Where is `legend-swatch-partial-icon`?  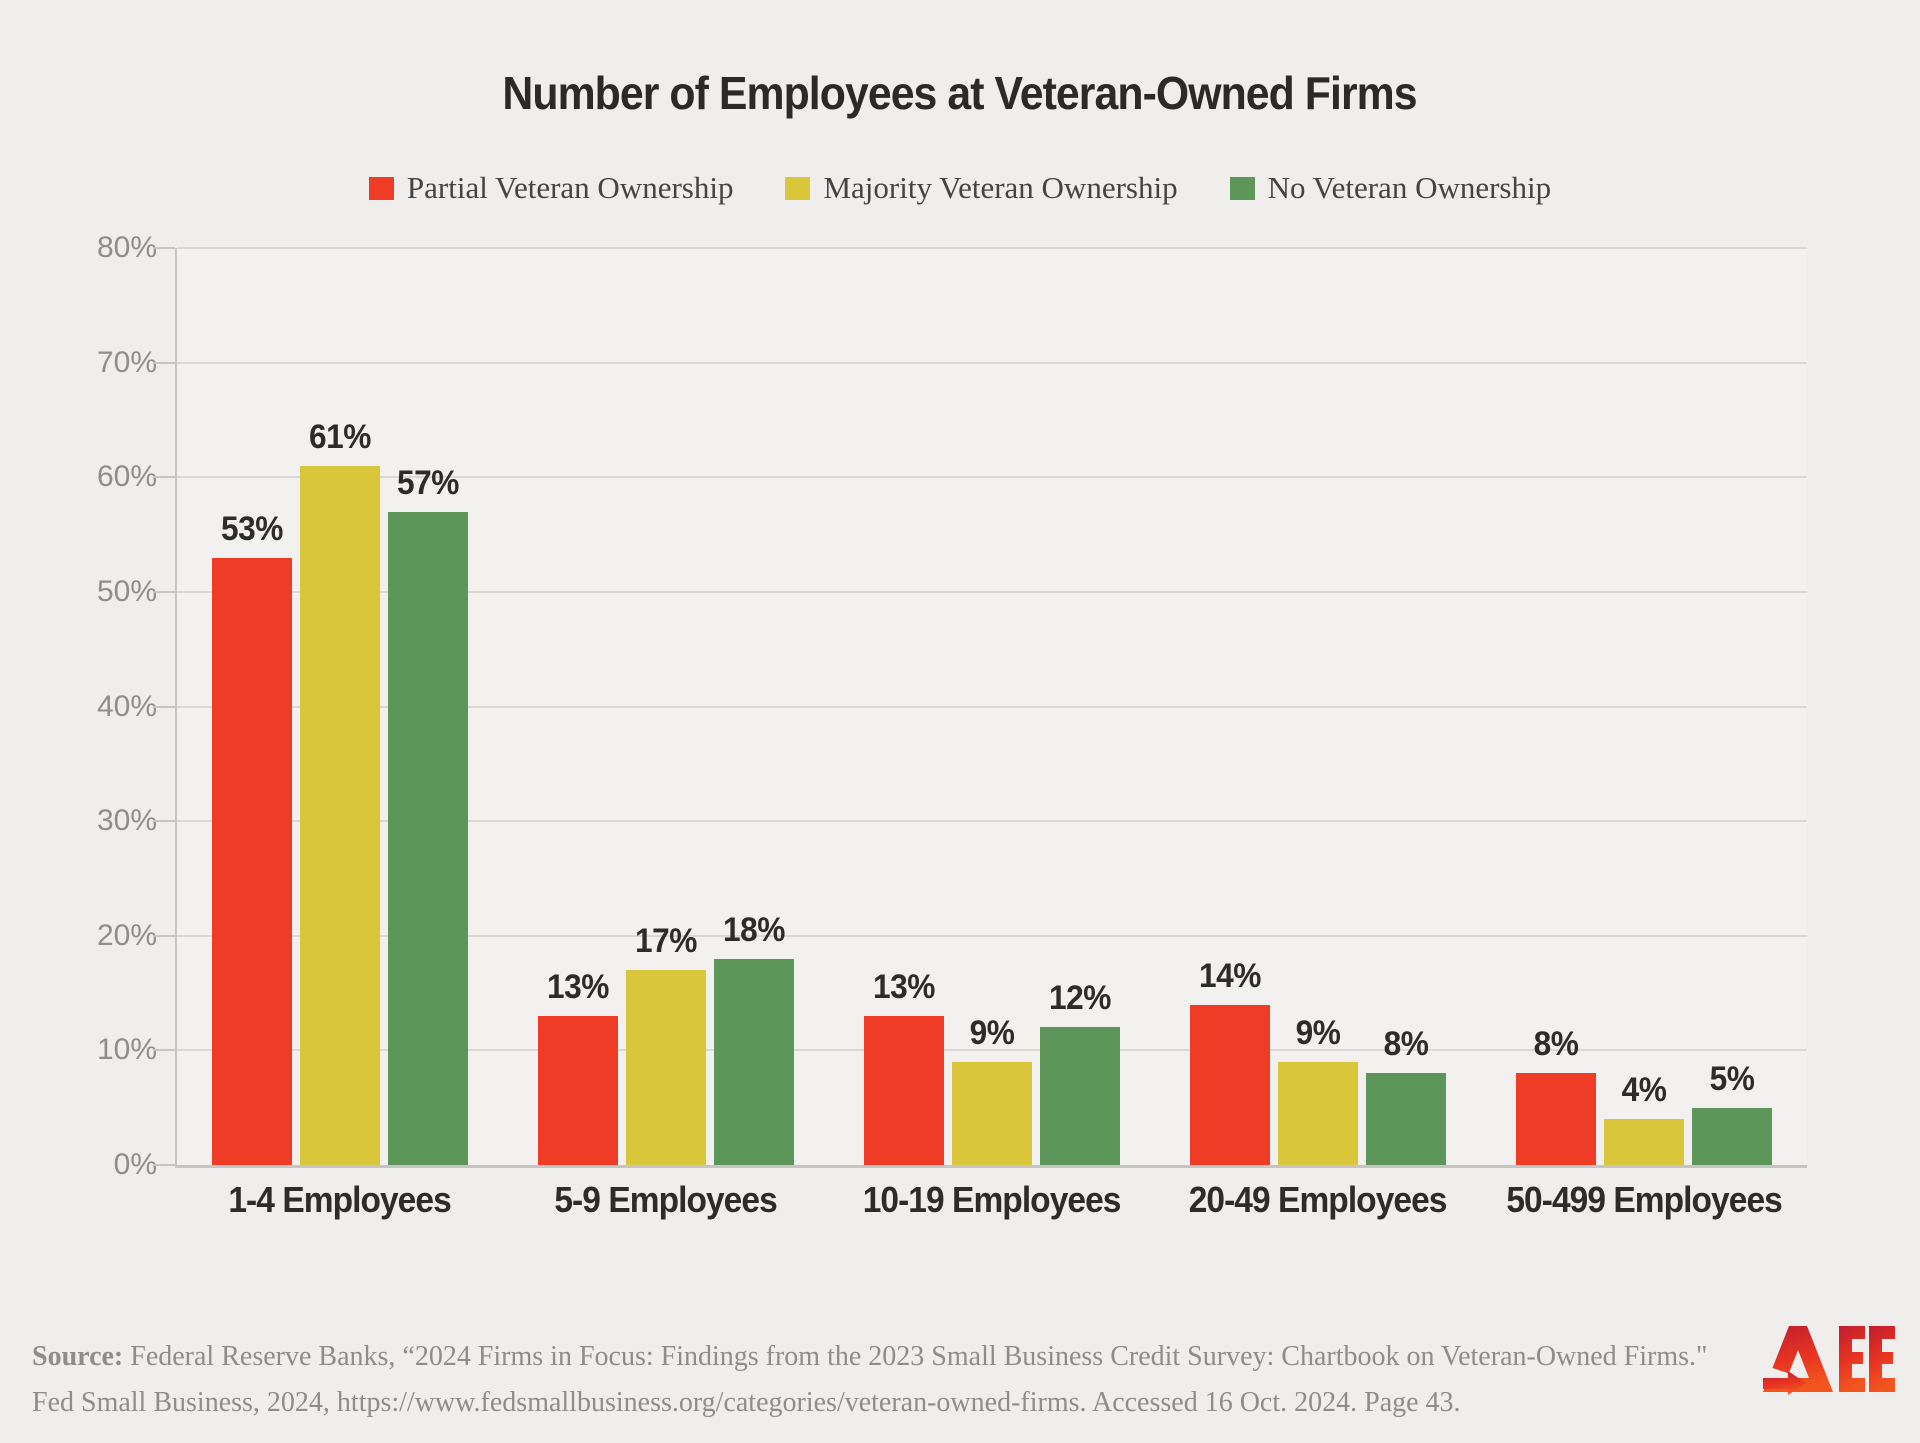 legend-swatch-partial-icon is located at coordinates (381, 188).